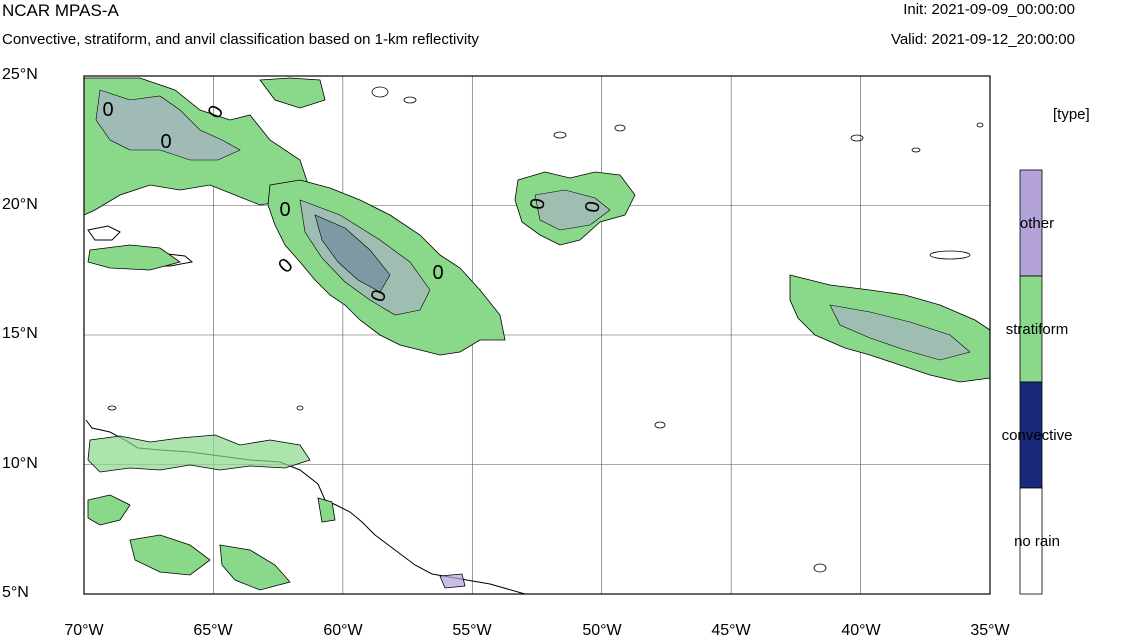 The width and height of the screenshot is (1128, 641). What do you see at coordinates (204, 174) in the screenshot?
I see `precip-cluster-northwest` at bounding box center [204, 174].